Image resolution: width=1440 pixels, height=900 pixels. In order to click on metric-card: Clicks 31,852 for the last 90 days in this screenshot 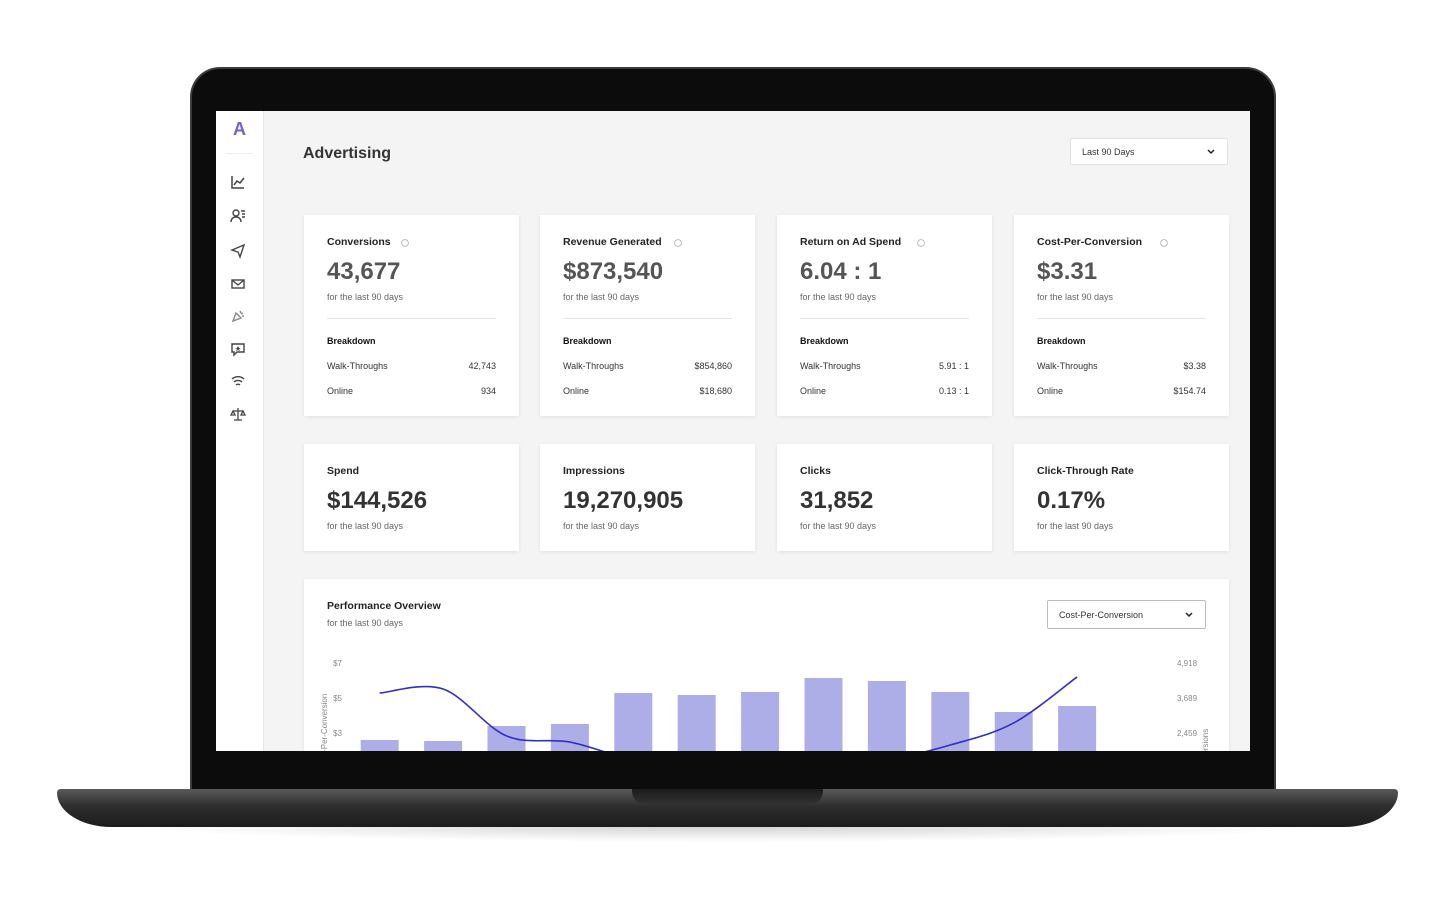, I will do `click(884, 497)`.